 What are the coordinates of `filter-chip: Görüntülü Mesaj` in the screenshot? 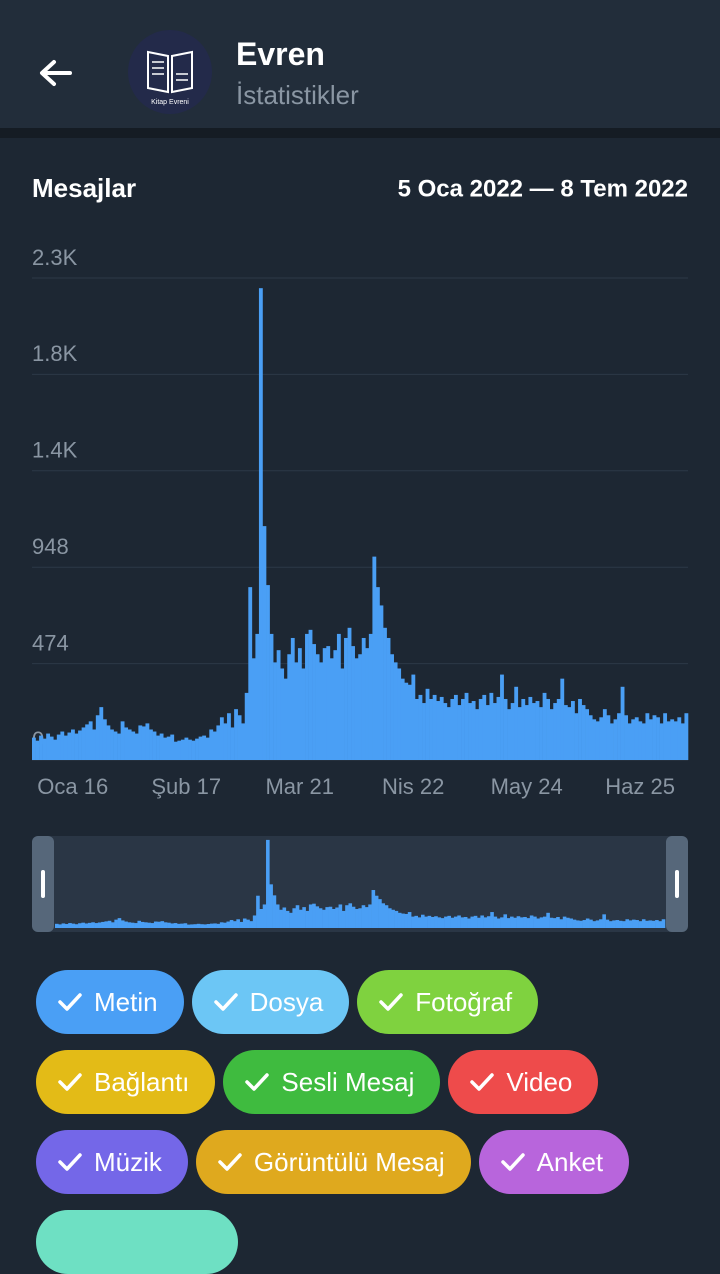 It's located at (333, 1162).